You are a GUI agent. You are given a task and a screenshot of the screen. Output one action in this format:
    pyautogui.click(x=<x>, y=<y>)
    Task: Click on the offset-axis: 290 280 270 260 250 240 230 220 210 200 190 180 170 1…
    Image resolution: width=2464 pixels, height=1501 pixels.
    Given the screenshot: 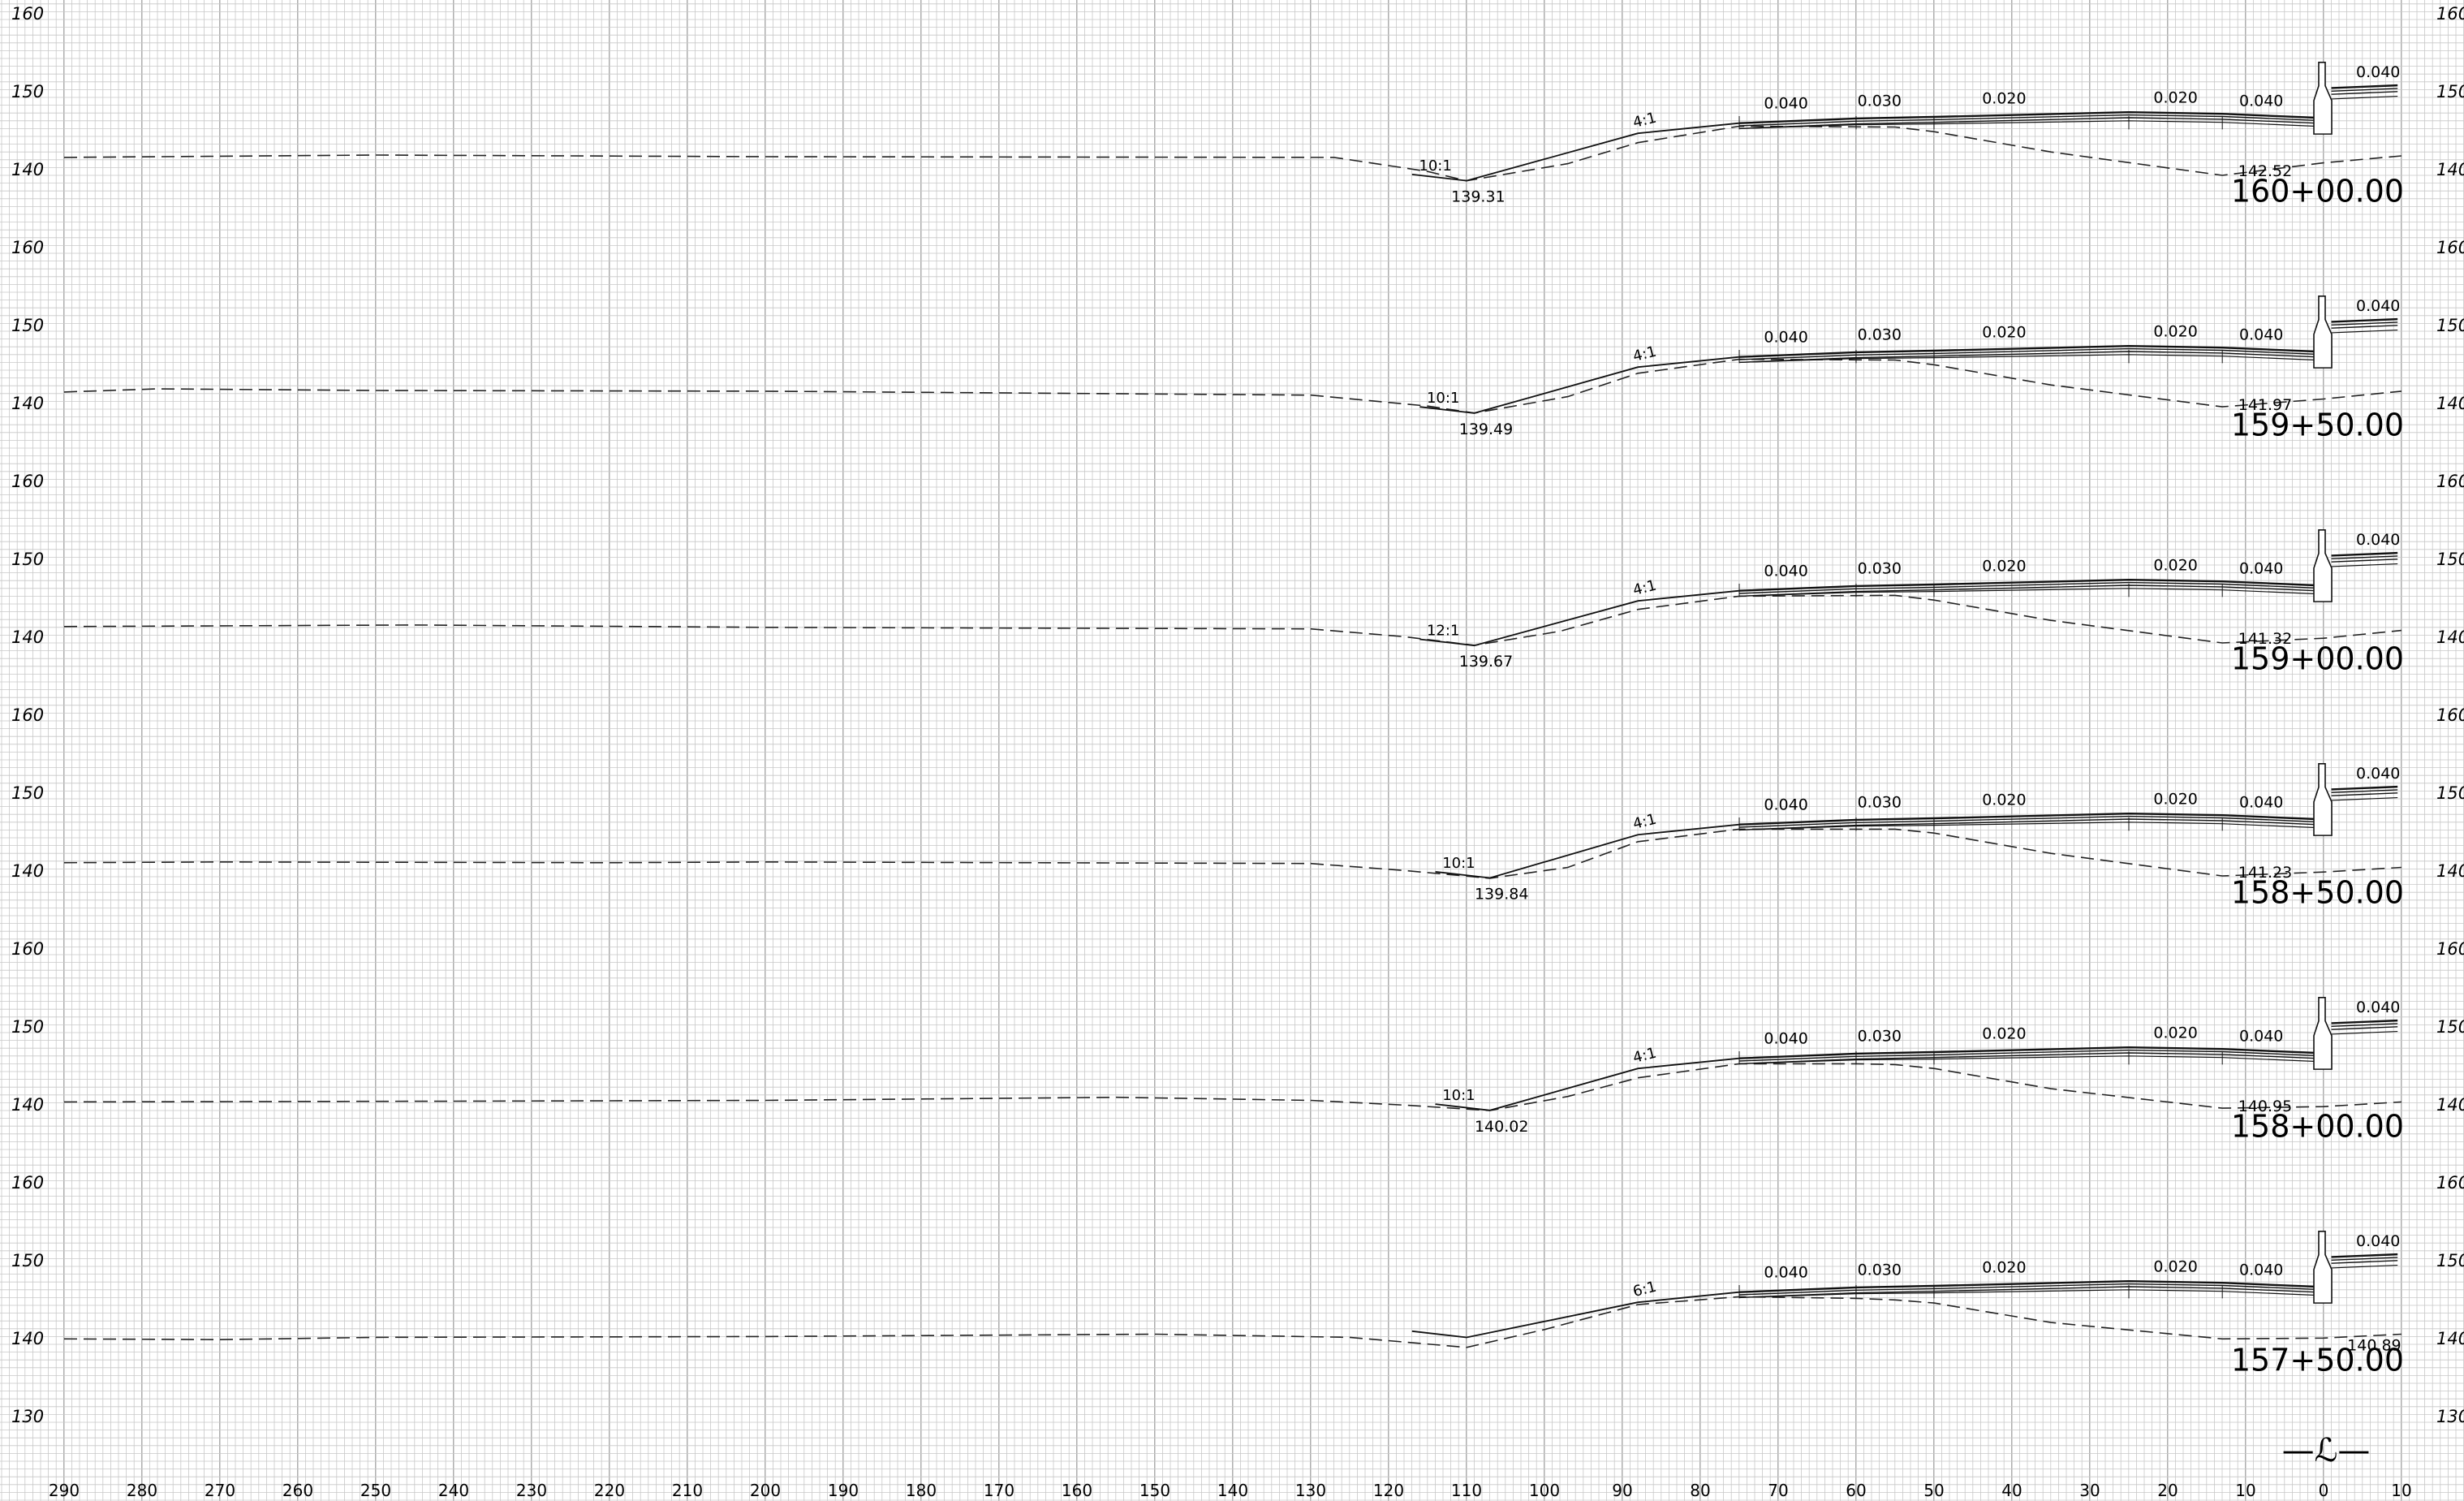 What is the action you would take?
    pyautogui.click(x=1231, y=1490)
    